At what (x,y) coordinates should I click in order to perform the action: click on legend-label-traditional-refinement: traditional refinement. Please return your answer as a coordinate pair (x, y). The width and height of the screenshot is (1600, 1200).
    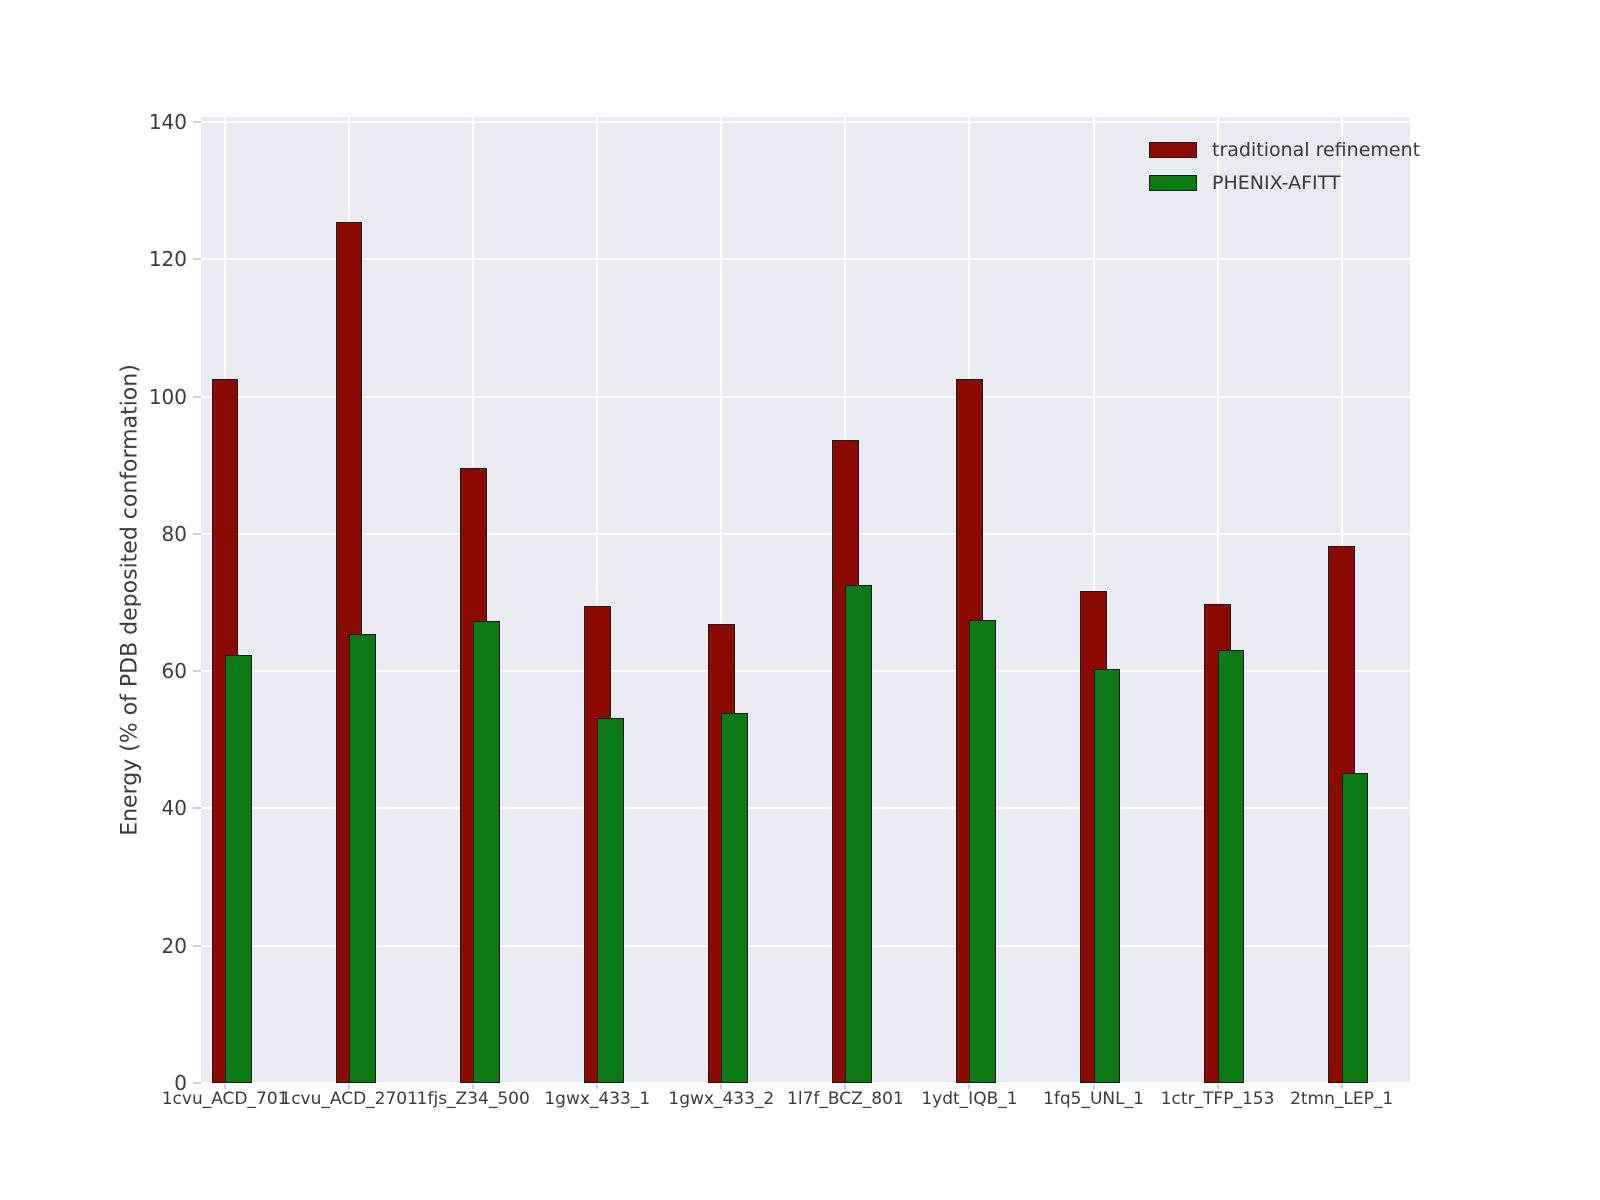
    Looking at the image, I should click on (1316, 150).